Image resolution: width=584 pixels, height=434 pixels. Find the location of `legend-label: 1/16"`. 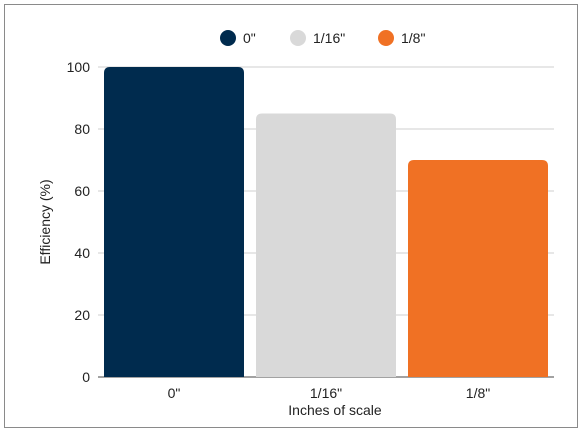

legend-label: 1/16" is located at coordinates (329, 38).